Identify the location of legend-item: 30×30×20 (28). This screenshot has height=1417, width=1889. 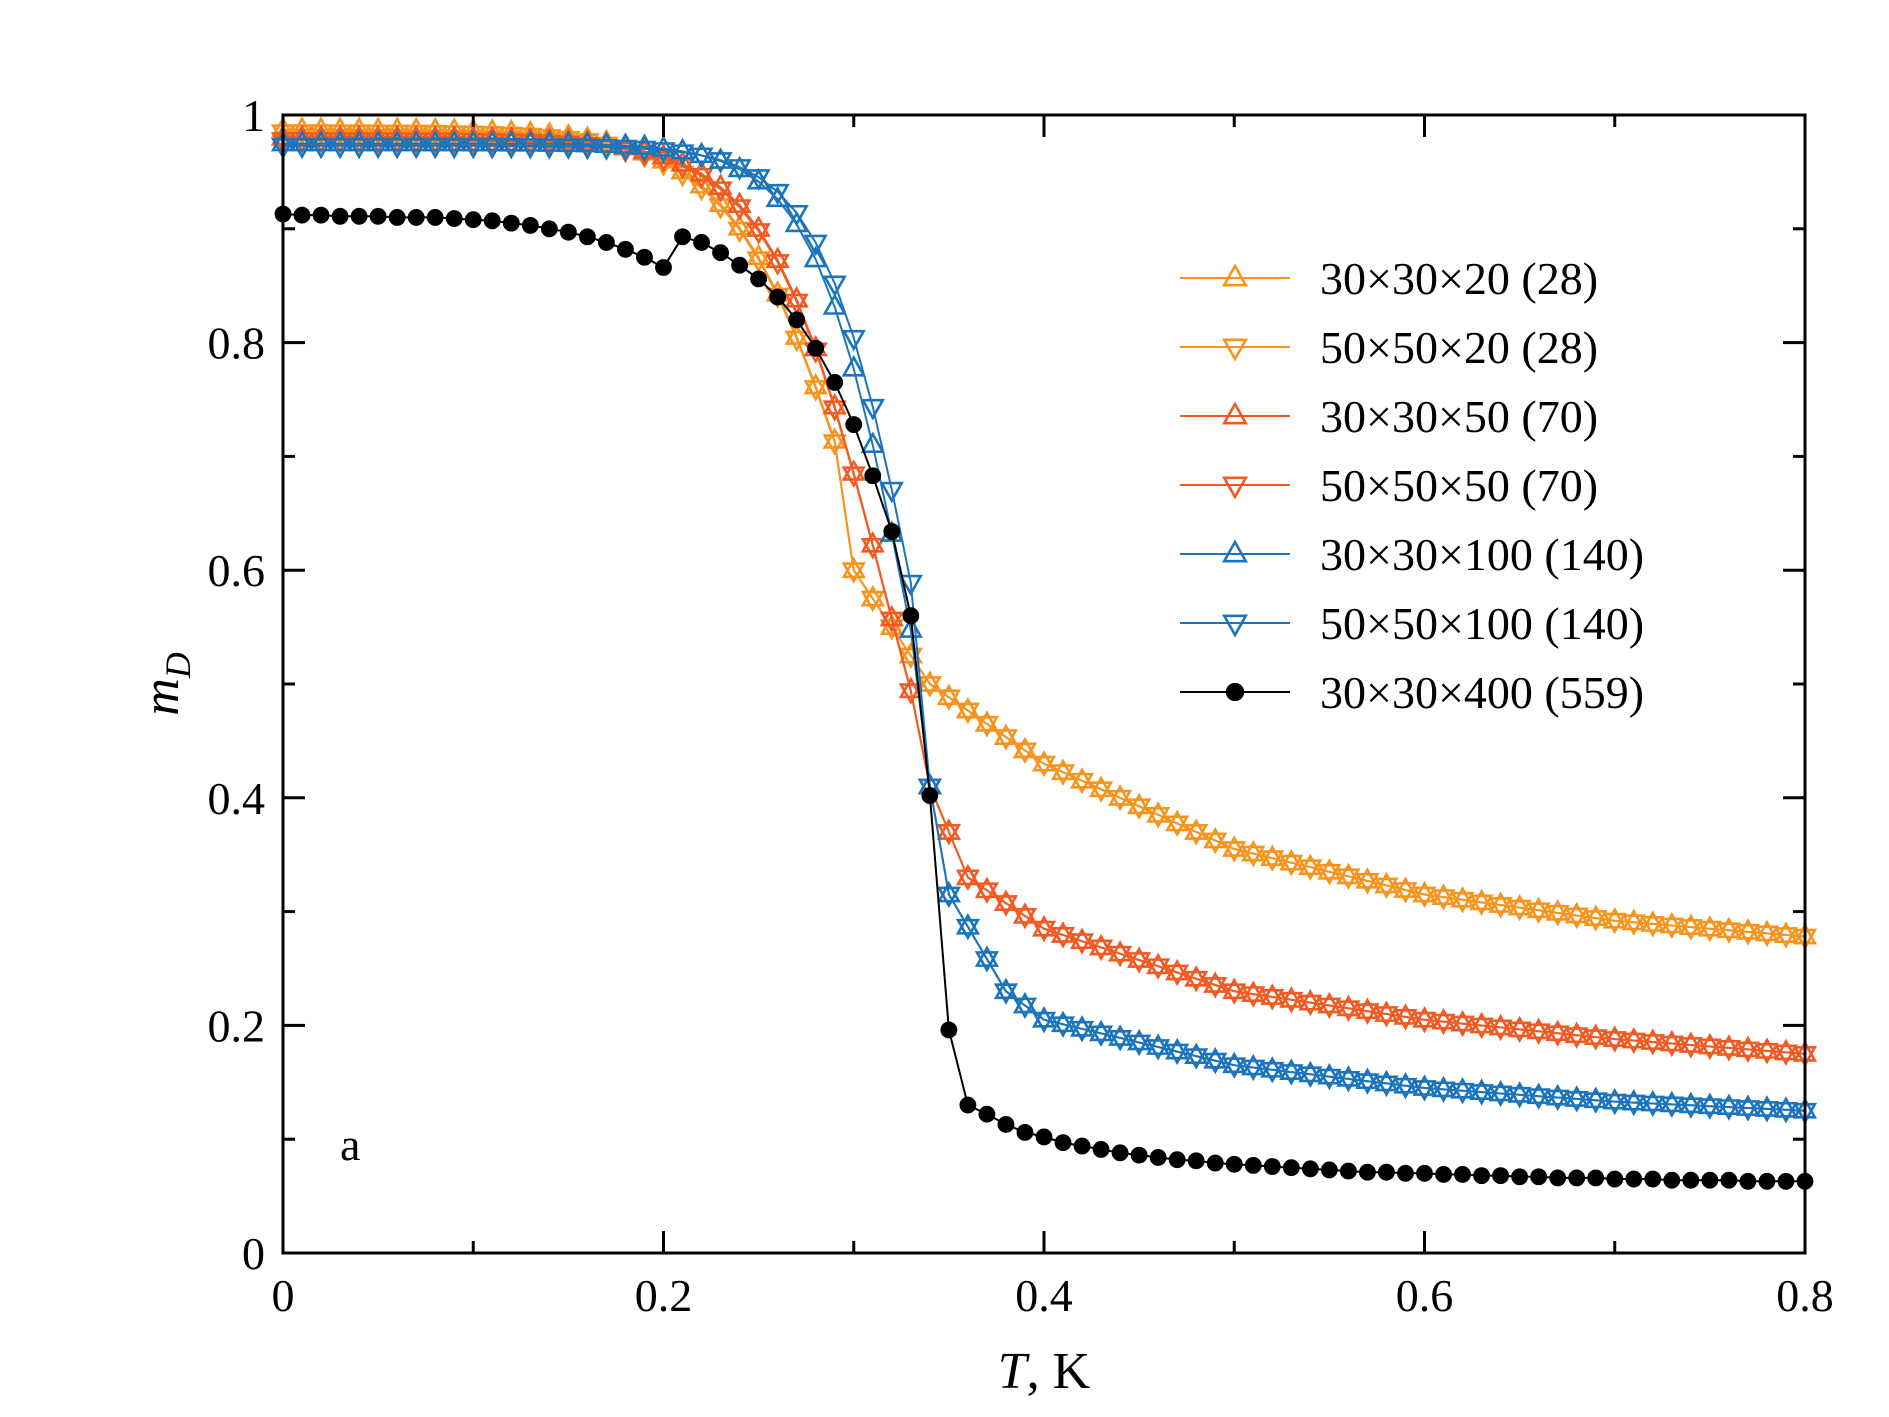
(1389, 278).